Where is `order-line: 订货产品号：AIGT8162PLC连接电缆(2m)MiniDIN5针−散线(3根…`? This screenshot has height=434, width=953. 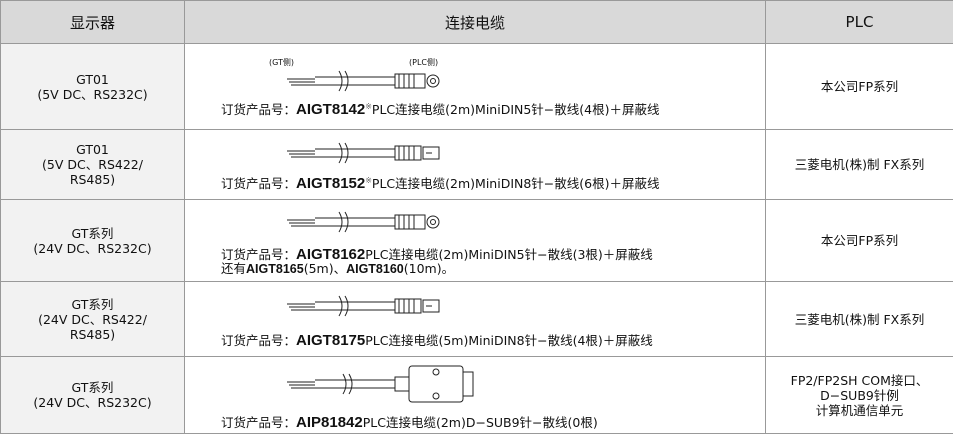 order-line: 订货产品号：AIGT8162PLC连接电缆(2m)MiniDIN5针−散线(3根… is located at coordinates (493, 255).